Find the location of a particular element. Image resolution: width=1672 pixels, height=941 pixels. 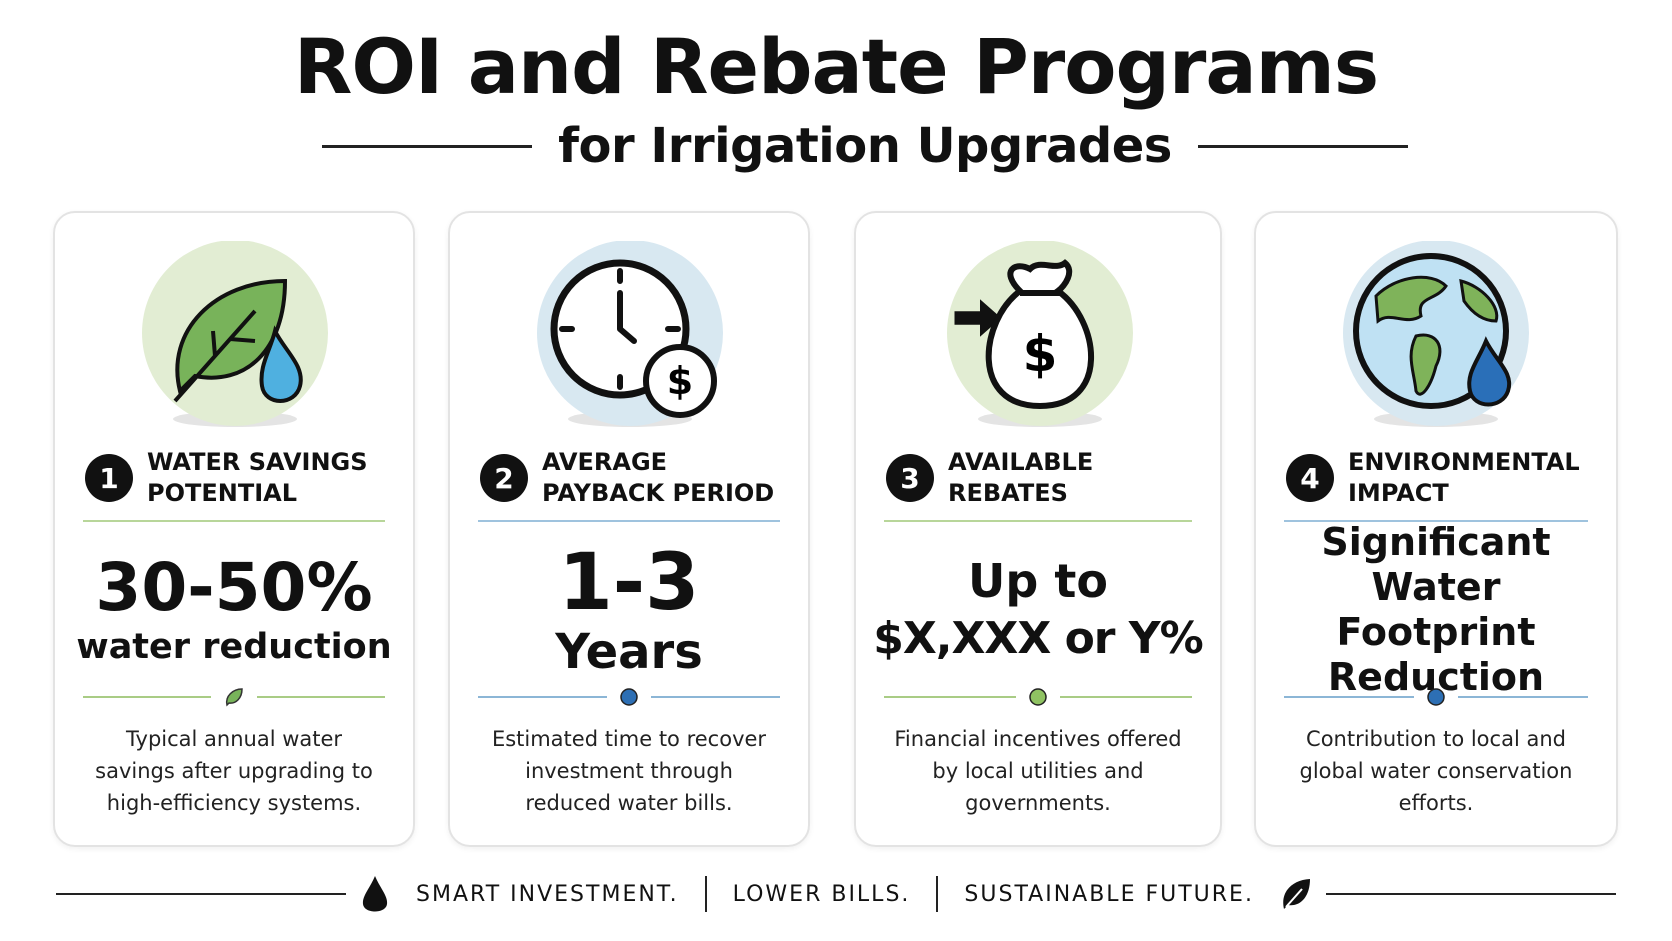

card-heading: AVAILABLE REBATES is located at coordinates (1021, 477).